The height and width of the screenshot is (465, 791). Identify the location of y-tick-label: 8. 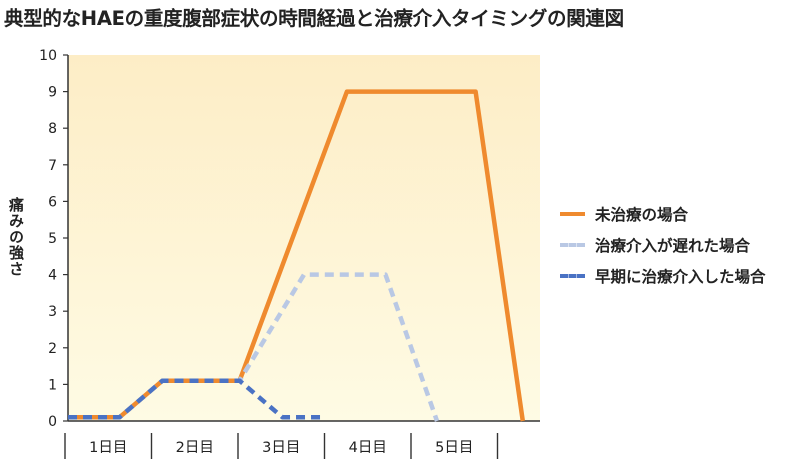
(52, 129).